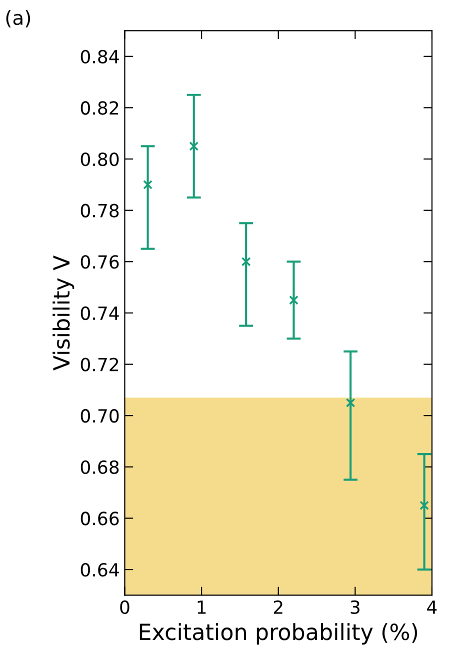 The width and height of the screenshot is (462, 668). What do you see at coordinates (99, 313) in the screenshot?
I see `y-tick-label: 0.74` at bounding box center [99, 313].